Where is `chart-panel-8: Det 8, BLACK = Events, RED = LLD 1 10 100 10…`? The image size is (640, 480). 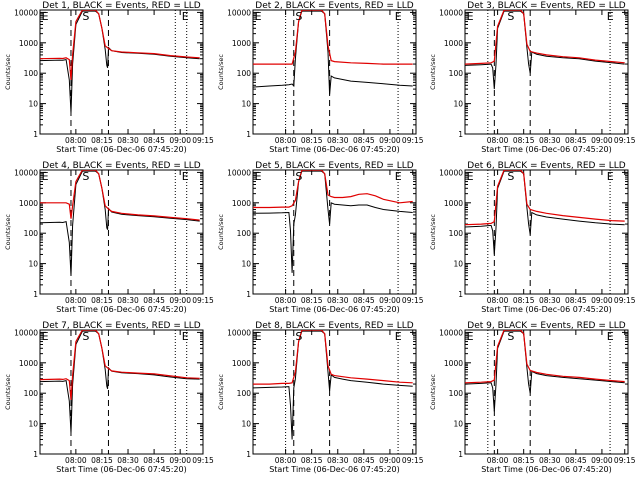 chart-panel-8: Det 8, BLACK = Events, RED = LLD 1 10 100 10… is located at coordinates (320, 397).